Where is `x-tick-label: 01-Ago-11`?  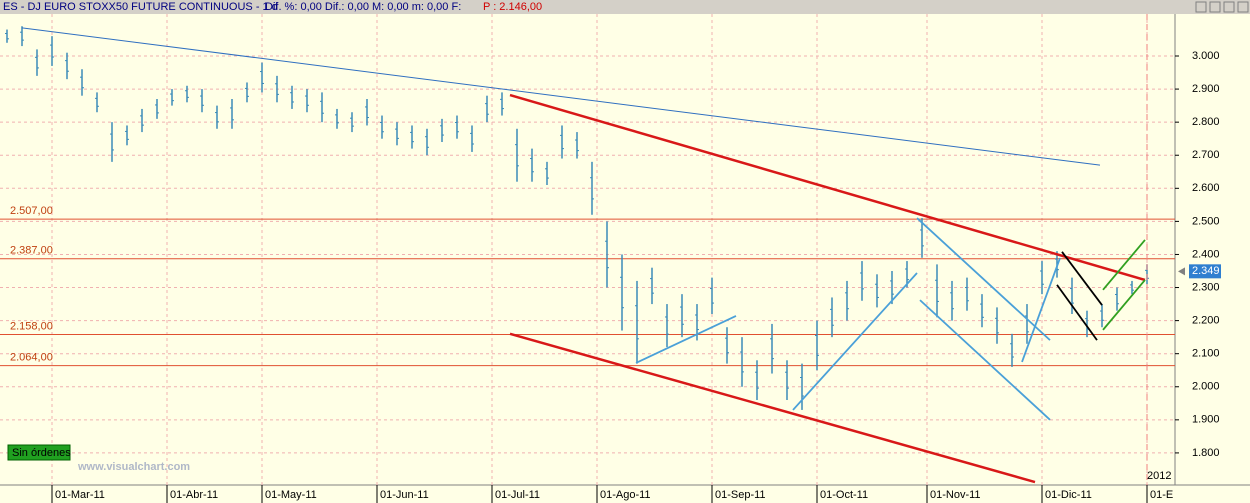
x-tick-label: 01-Ago-11 is located at coordinates (625, 495).